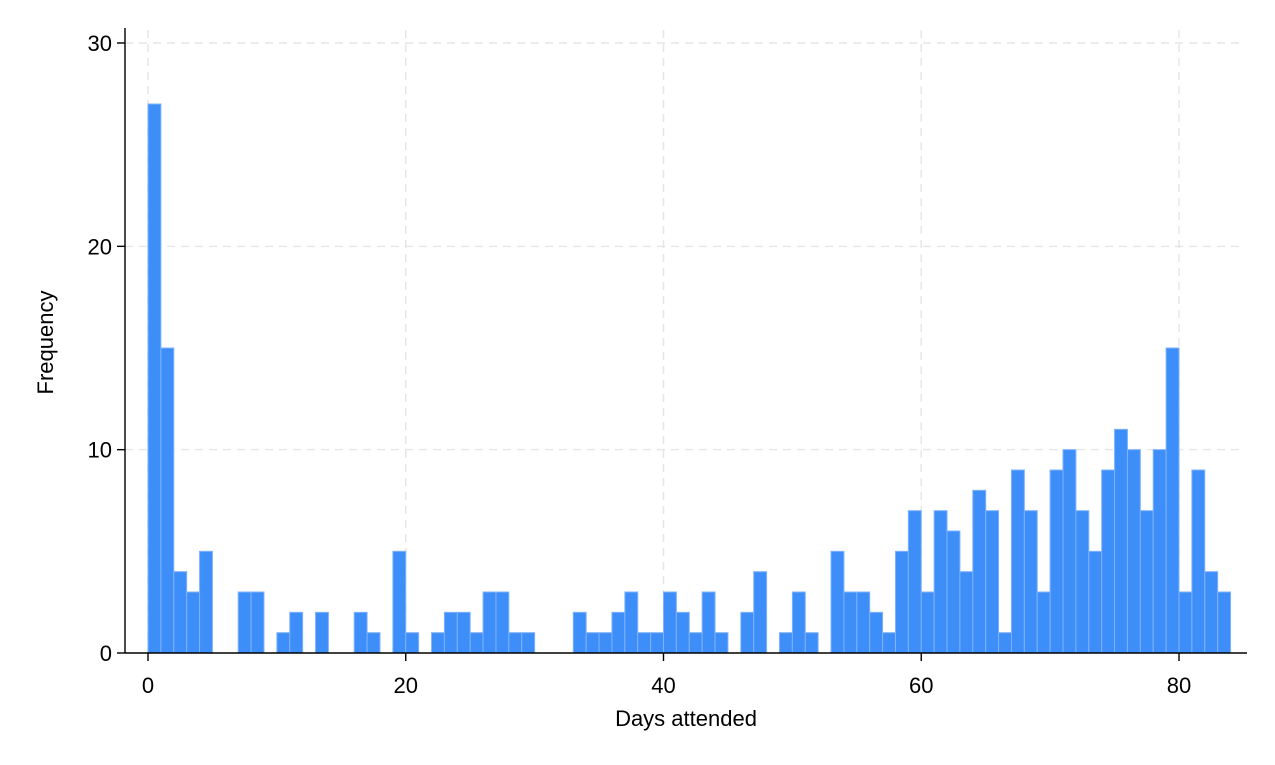 The height and width of the screenshot is (765, 1275). Describe the element at coordinates (45, 343) in the screenshot. I see `y-axis-title: Frequency` at that location.